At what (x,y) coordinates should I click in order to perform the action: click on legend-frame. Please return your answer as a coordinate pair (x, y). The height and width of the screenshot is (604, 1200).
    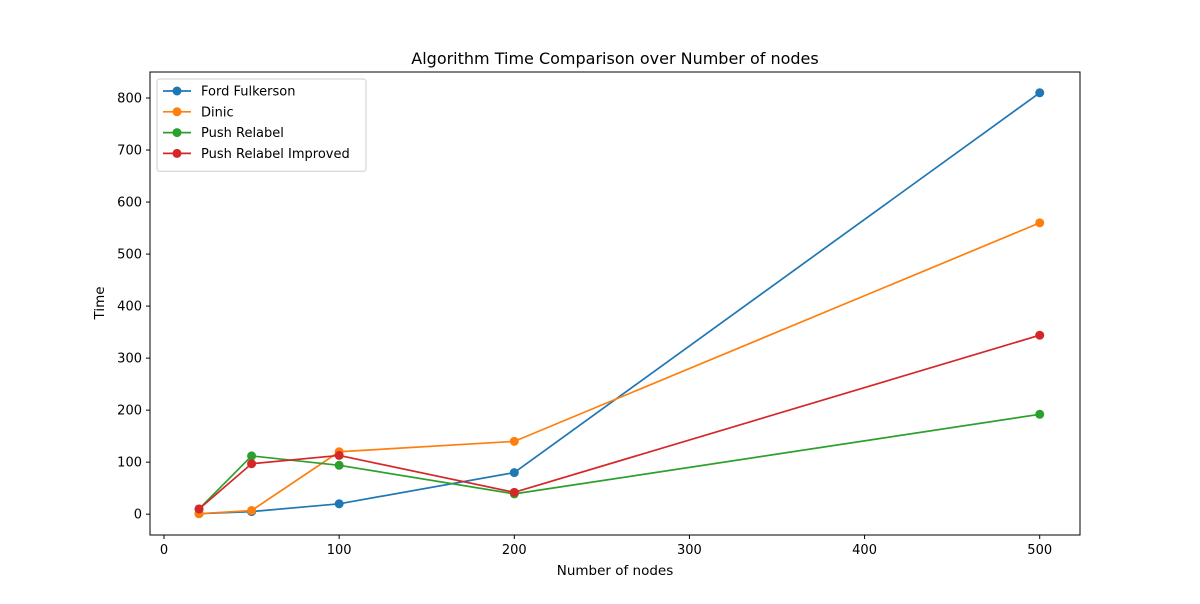
    Looking at the image, I should click on (261, 125).